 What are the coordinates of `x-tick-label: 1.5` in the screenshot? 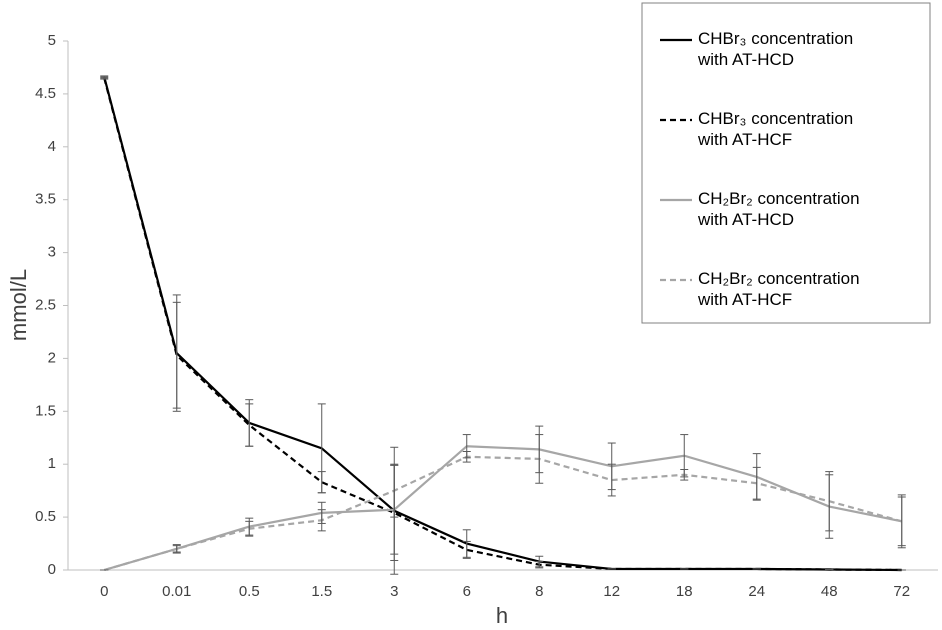 It's located at (321, 591).